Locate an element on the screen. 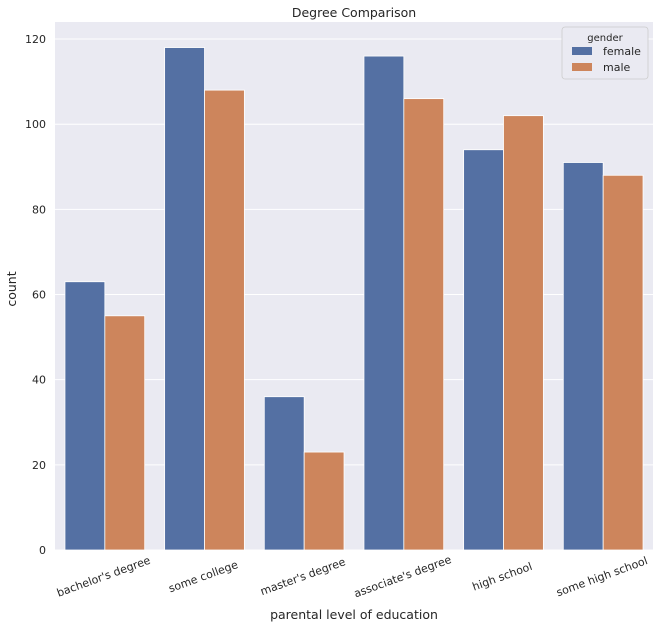 This screenshot has width=658, height=628. y-axis-label: count is located at coordinates (11, 288).